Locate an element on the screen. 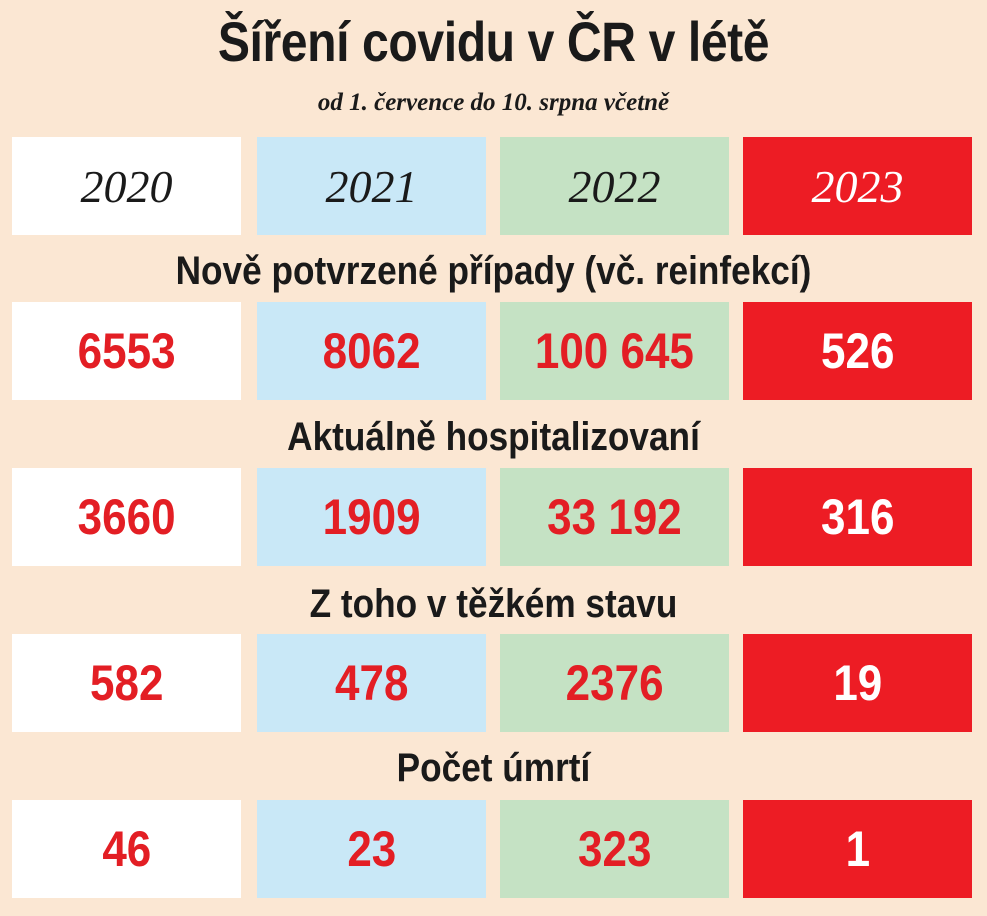  value-text: 2376 is located at coordinates (614, 683).